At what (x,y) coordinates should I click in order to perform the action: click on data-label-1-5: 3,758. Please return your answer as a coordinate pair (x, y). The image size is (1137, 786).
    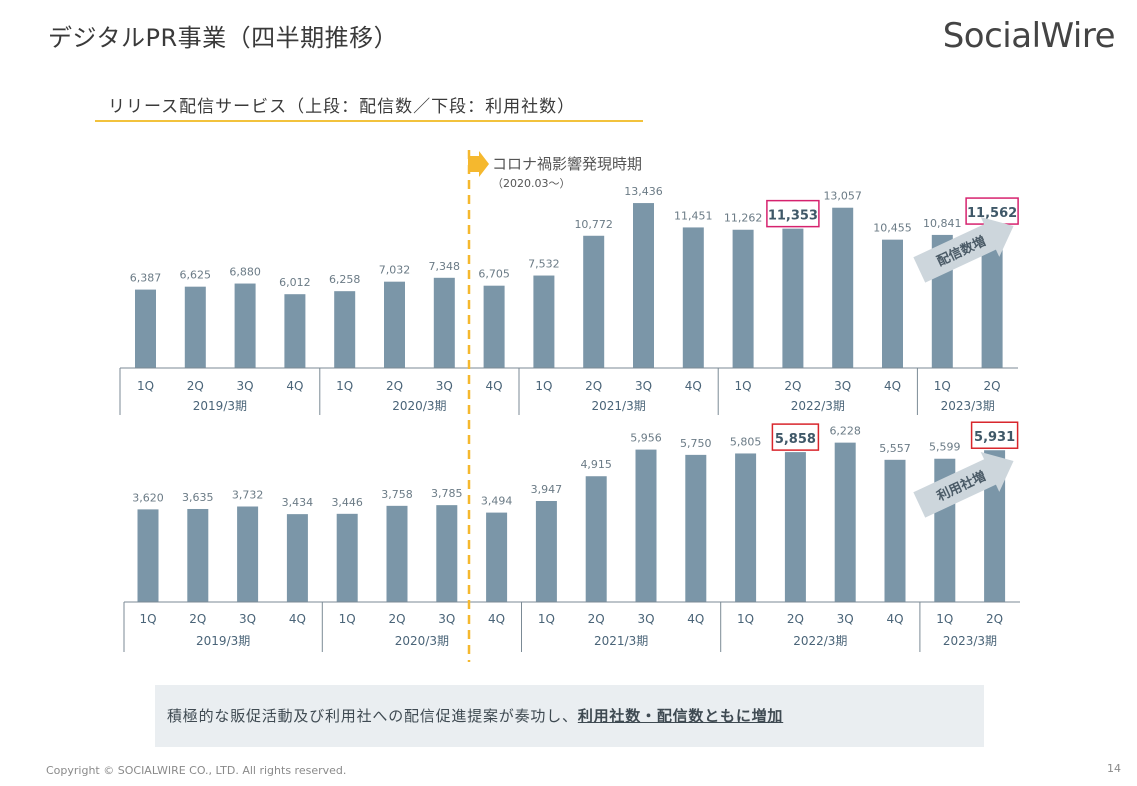
    Looking at the image, I should click on (397, 494).